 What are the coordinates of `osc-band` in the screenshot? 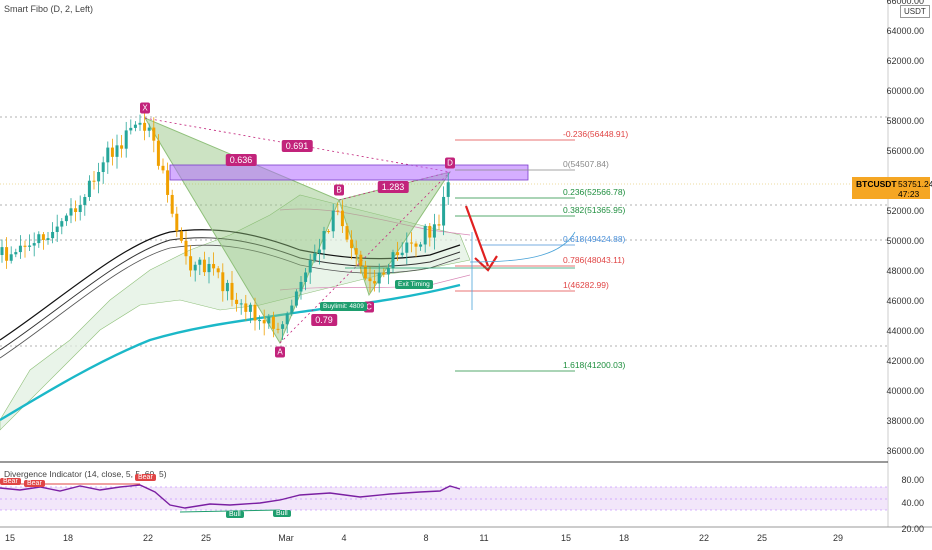 It's located at (444, 498).